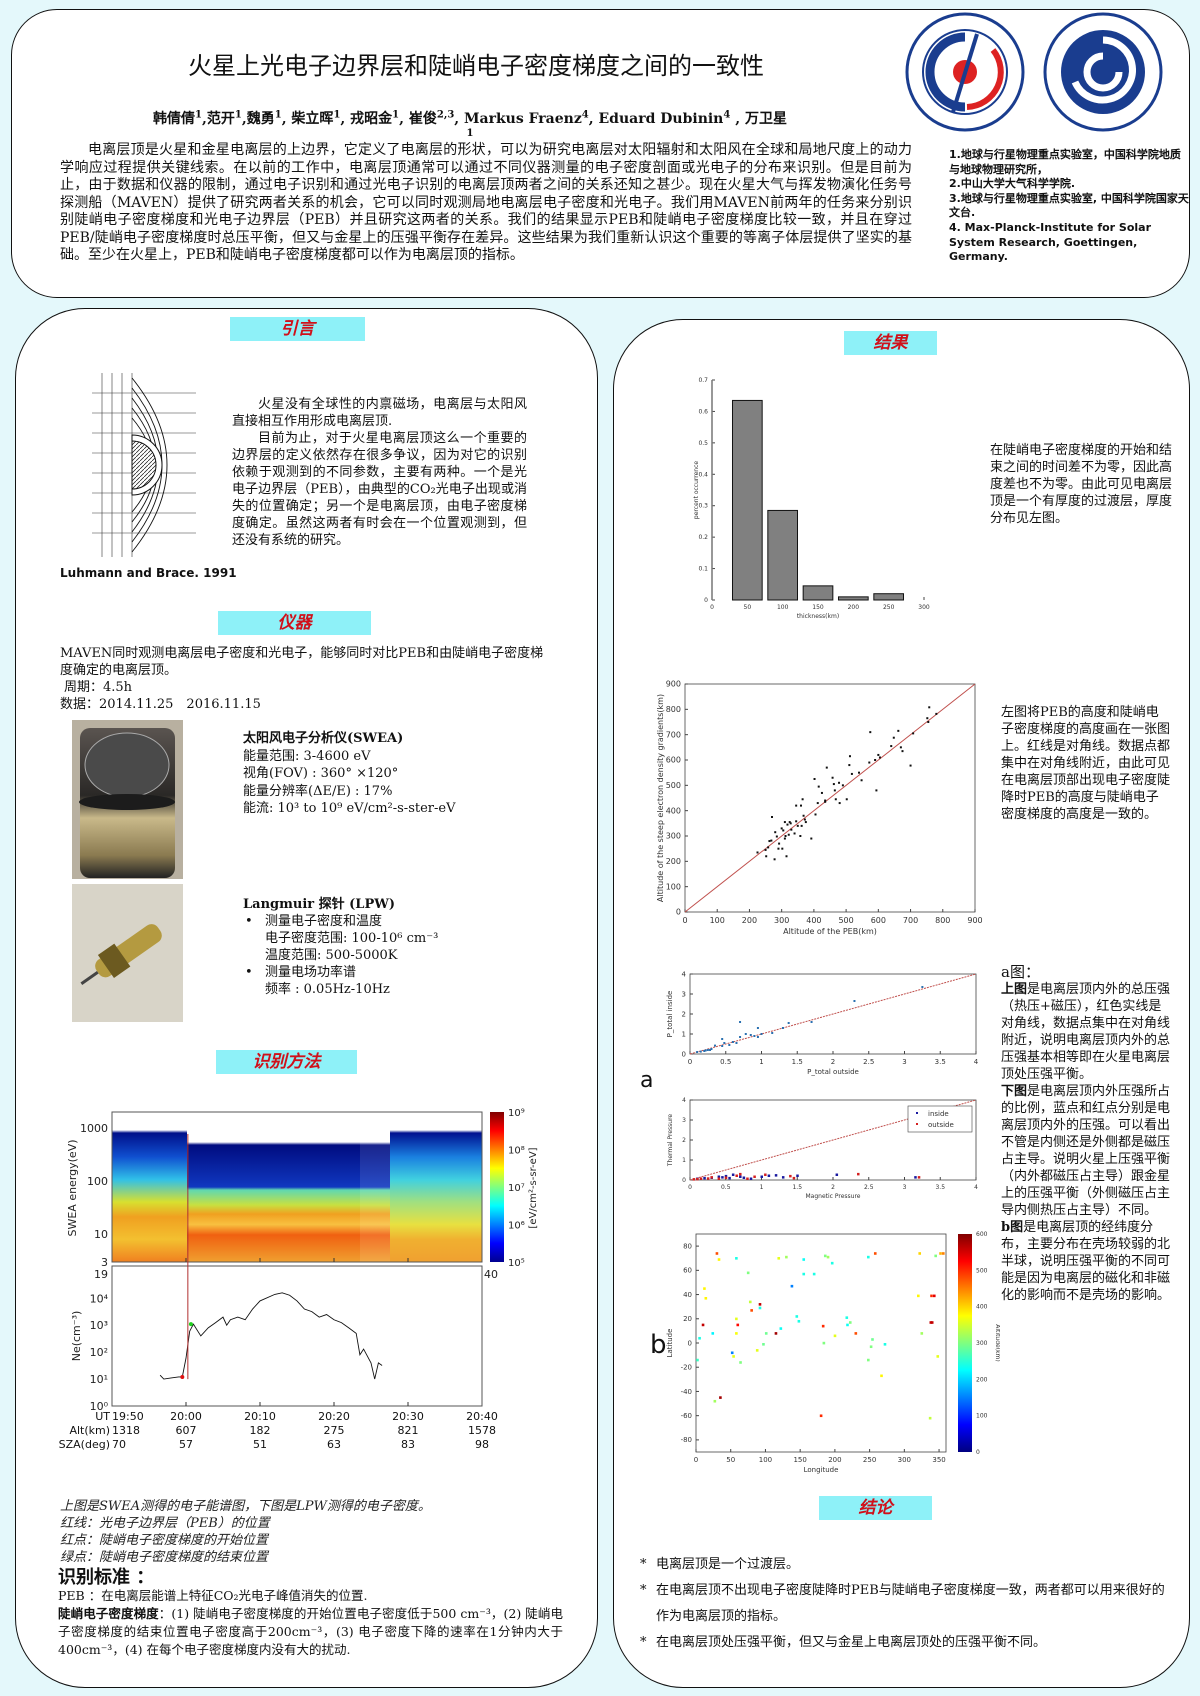 Image resolution: width=1200 pixels, height=1696 pixels. What do you see at coordinates (516, 1113) in the screenshot?
I see `colorbar-tick-label: 10⁹` at bounding box center [516, 1113].